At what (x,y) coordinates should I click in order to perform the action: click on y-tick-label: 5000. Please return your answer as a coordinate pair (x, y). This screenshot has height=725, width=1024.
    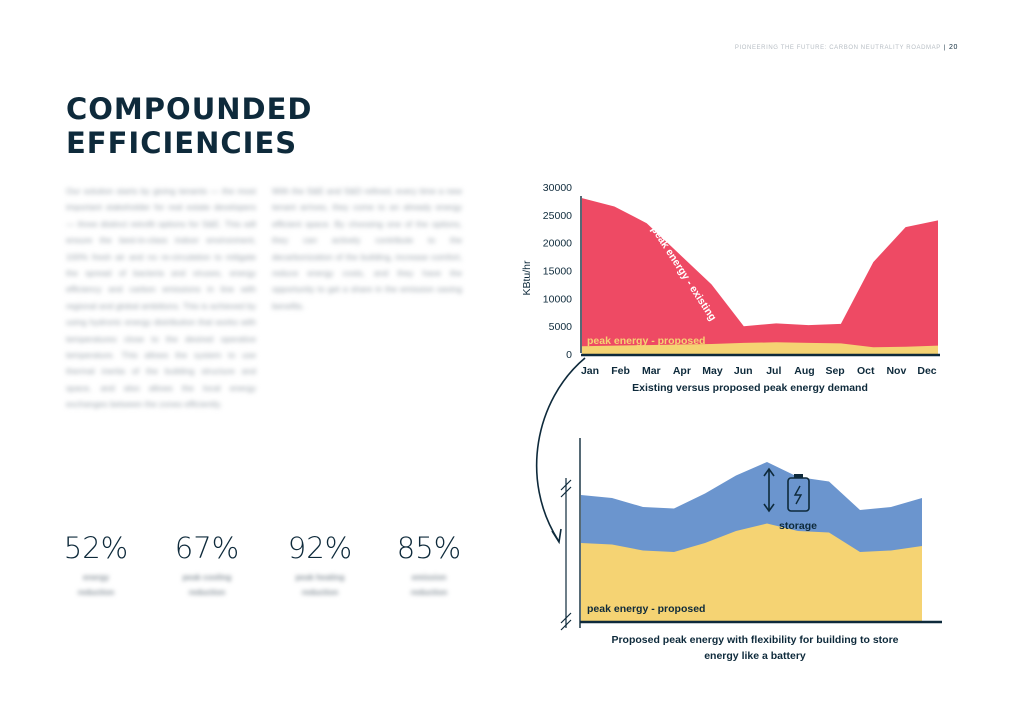
    Looking at the image, I should click on (561, 327).